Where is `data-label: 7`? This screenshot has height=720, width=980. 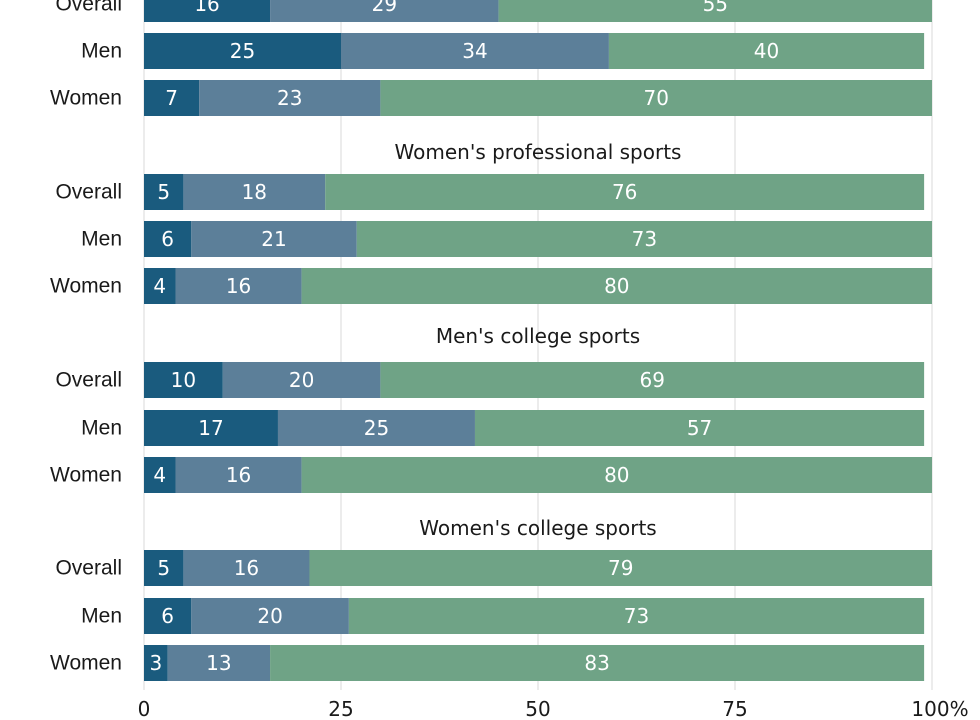
data-label: 7 is located at coordinates (171, 98).